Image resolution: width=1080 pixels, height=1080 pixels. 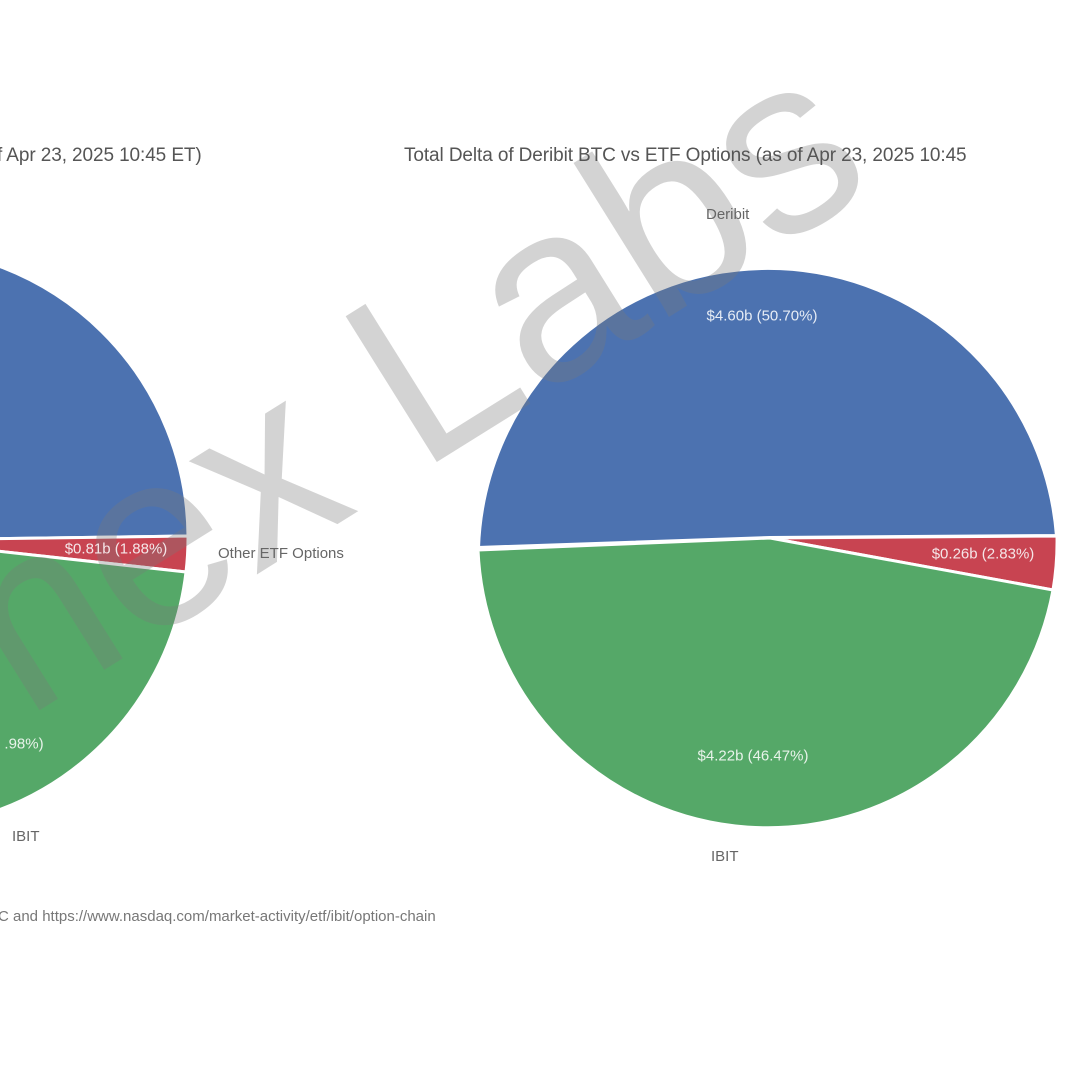 What do you see at coordinates (983, 554) in the screenshot?
I see `right-slice-label-other-etf: $0.26b (2.83%)` at bounding box center [983, 554].